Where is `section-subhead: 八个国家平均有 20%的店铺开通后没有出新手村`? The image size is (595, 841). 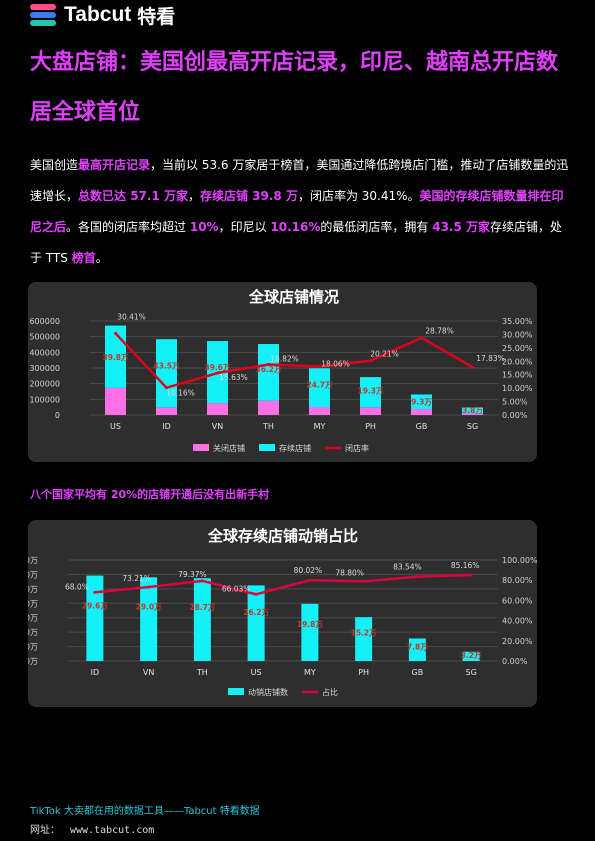 section-subhead: 八个国家平均有 20%的店铺开通后没有出新手村 is located at coordinates (150, 494).